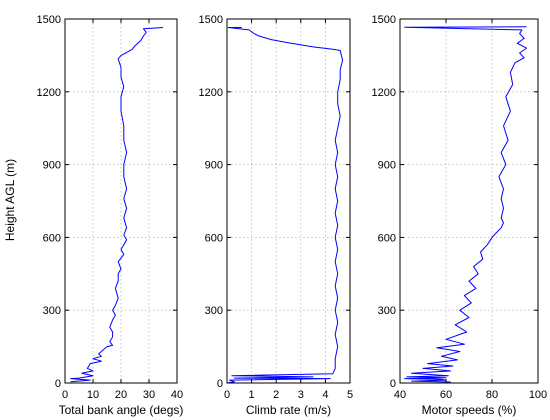 The height and width of the screenshot is (420, 550). Describe the element at coordinates (325, 395) in the screenshot. I see `x-tick-label: 4` at that location.